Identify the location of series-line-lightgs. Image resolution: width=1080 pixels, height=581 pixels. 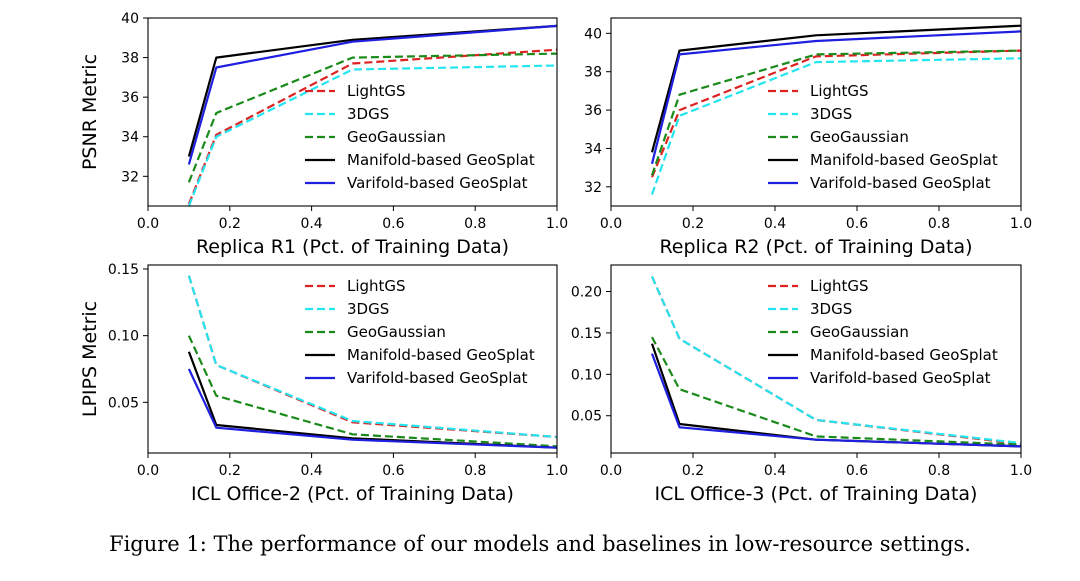
(835, 113).